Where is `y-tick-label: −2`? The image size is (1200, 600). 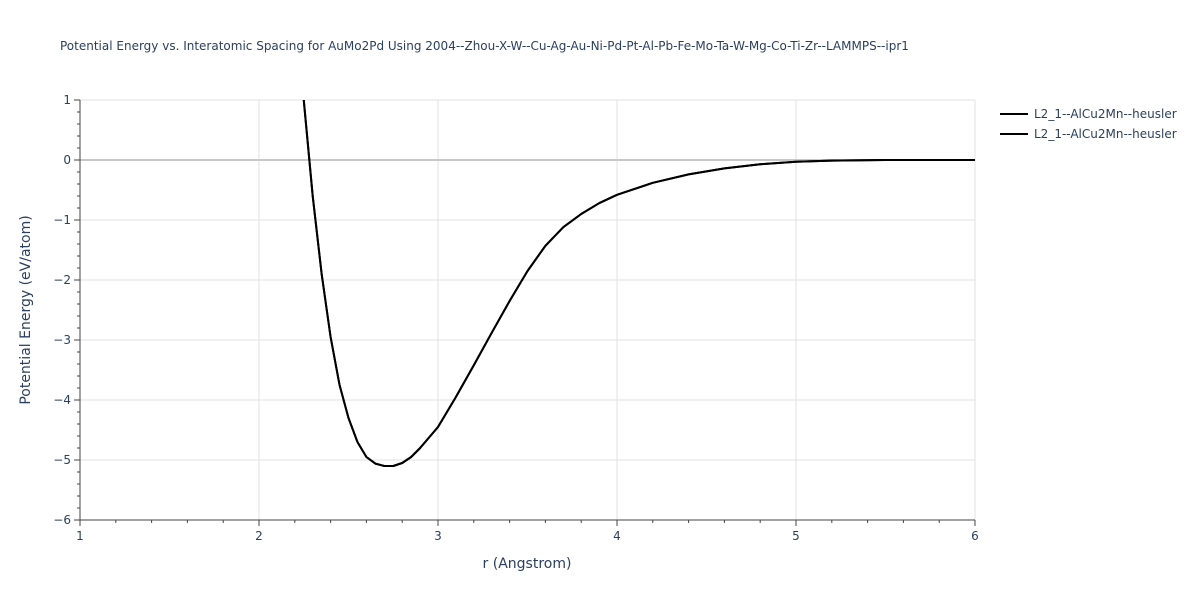
y-tick-label: −2 is located at coordinates (62, 280).